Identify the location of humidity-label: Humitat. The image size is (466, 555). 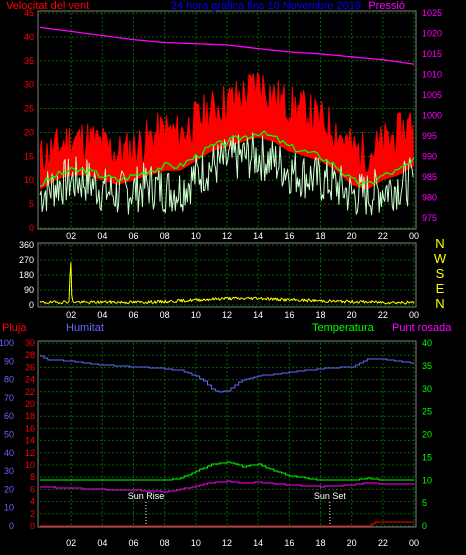
(85, 328).